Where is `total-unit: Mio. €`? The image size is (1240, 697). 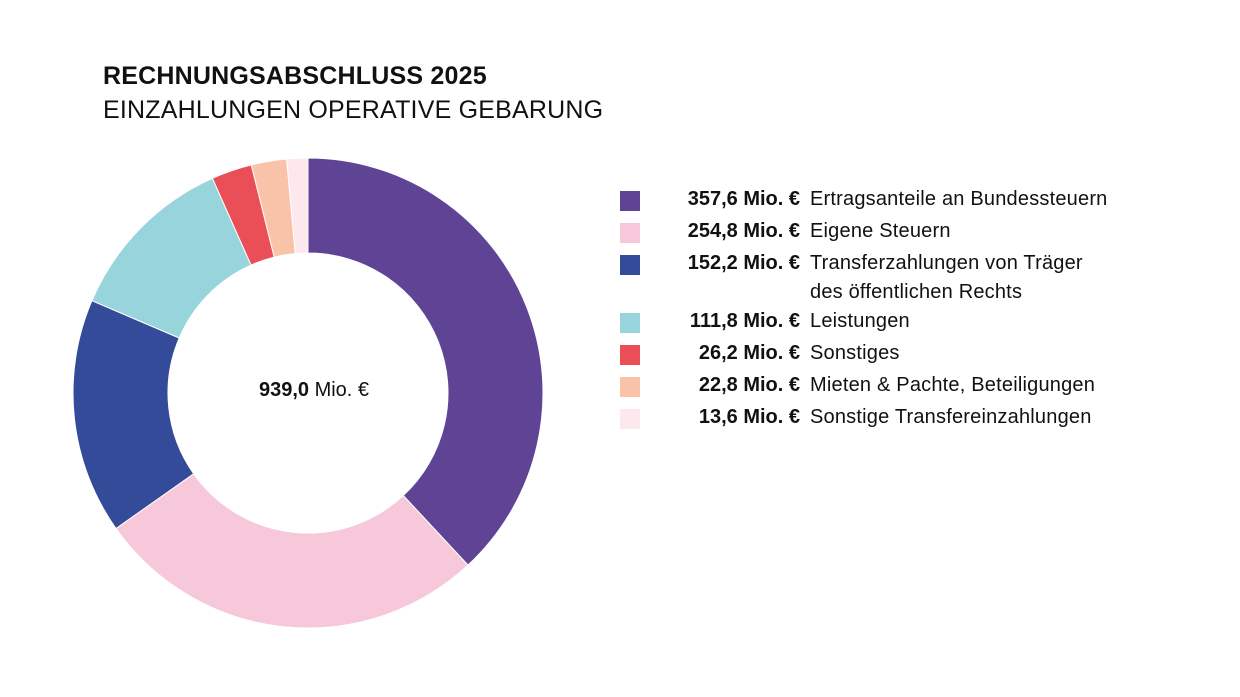 total-unit: Mio. € is located at coordinates (342, 390).